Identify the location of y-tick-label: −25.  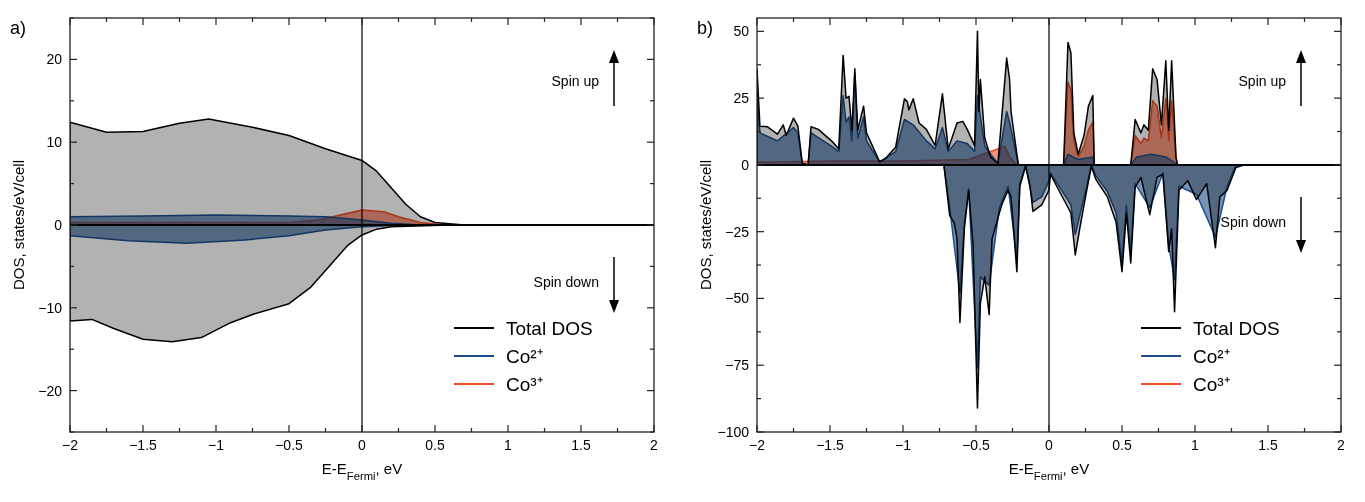
(737, 231).